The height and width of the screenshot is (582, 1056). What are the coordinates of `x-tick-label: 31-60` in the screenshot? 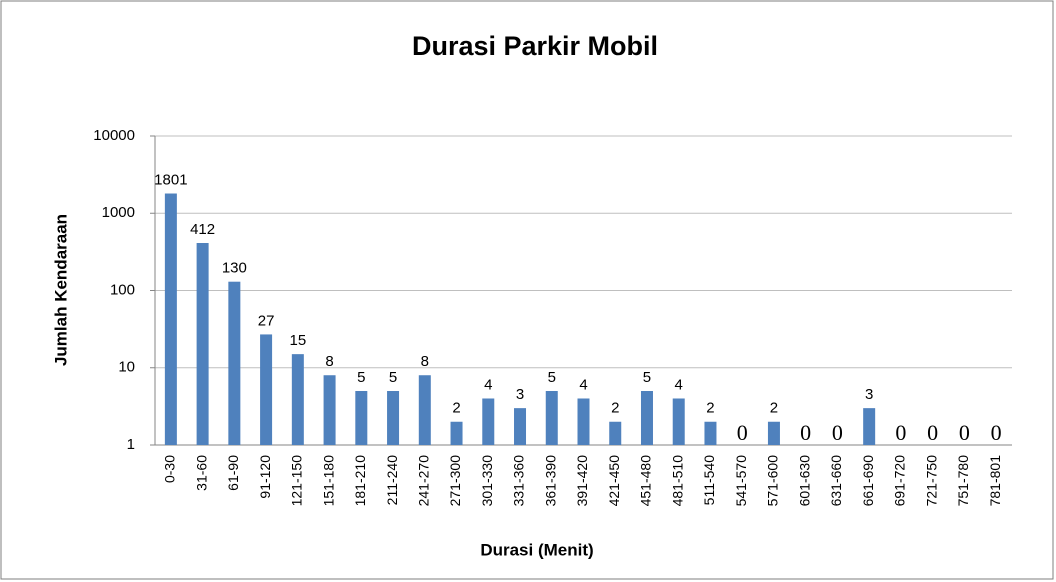 It's located at (201, 473).